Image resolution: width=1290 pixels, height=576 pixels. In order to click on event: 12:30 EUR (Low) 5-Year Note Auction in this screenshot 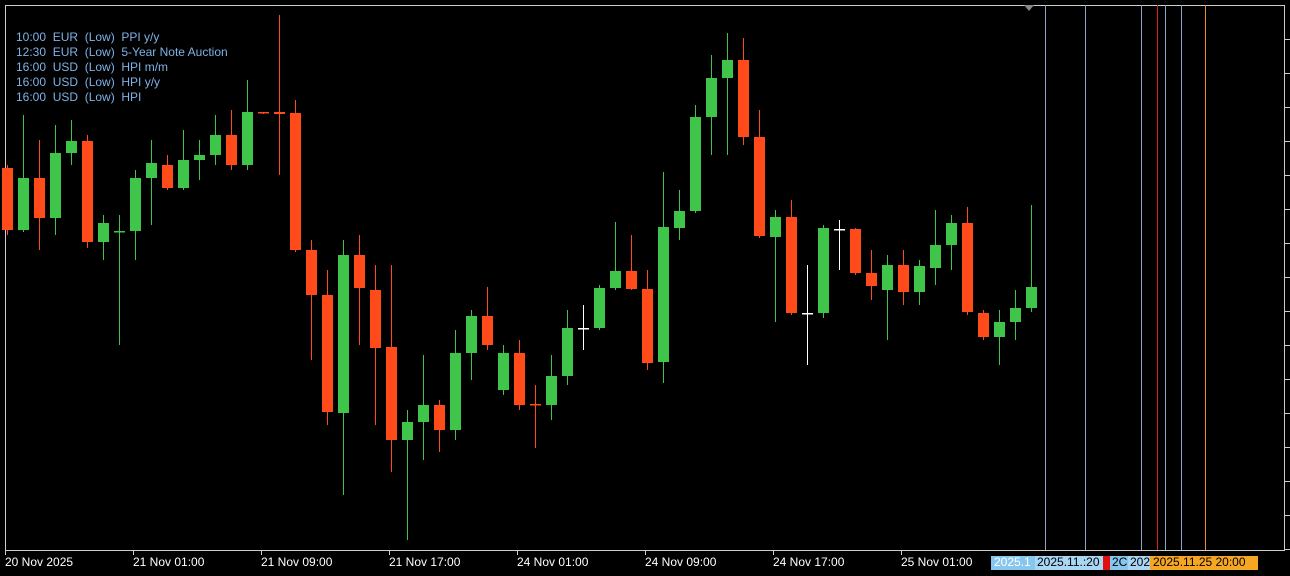, I will do `click(122, 52)`.